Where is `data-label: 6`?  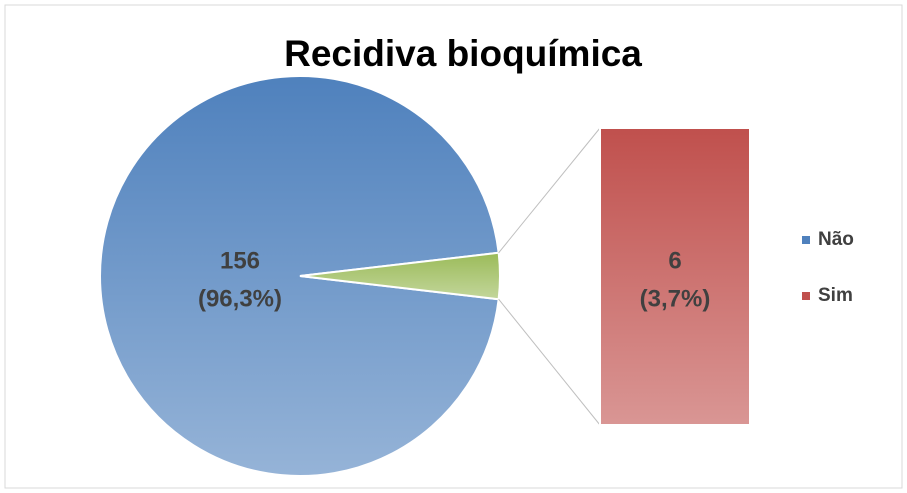
data-label: 6 is located at coordinates (674, 260).